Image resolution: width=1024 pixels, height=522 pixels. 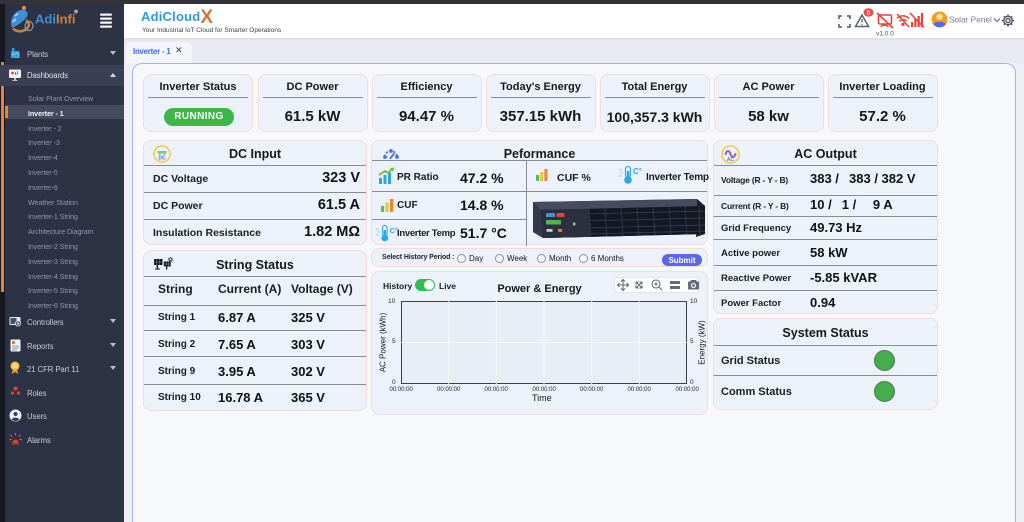 What do you see at coordinates (885, 34) in the screenshot?
I see `svg-text: v1.0.0` at bounding box center [885, 34].